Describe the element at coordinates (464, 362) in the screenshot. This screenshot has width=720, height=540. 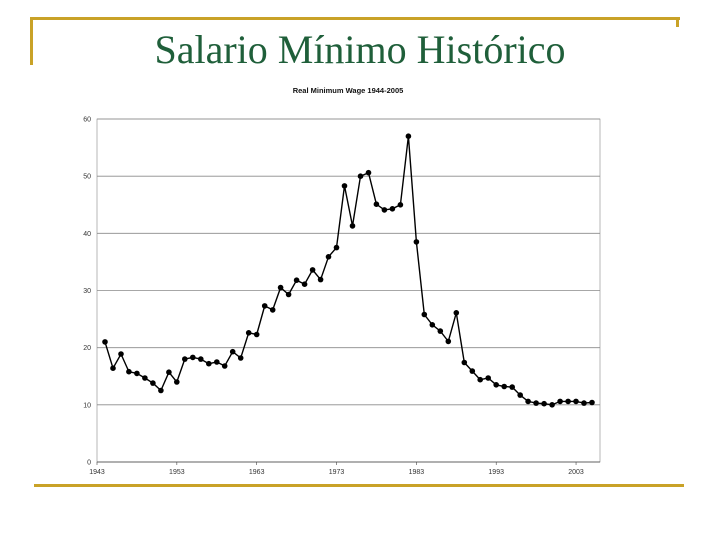
I see `data-point-1989` at that location.